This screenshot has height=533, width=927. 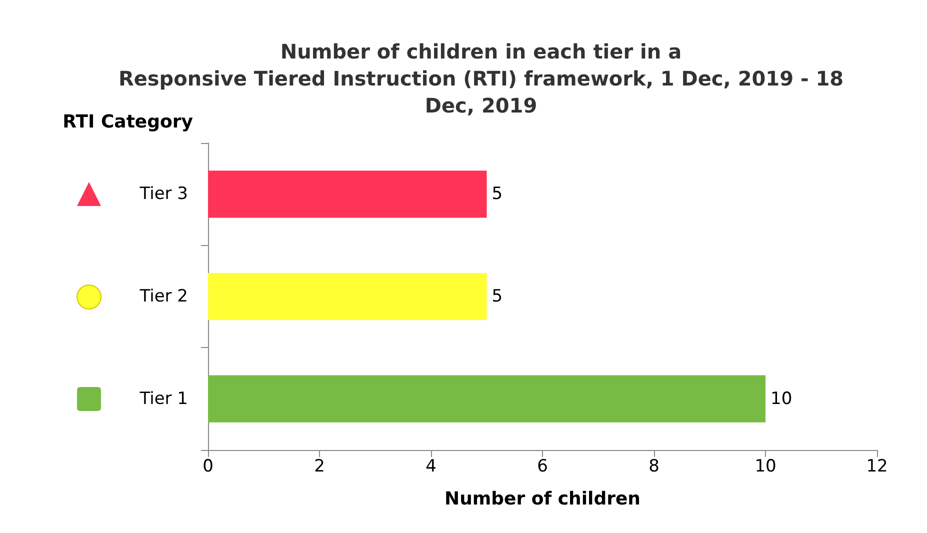 I want to click on y-axis-title: RTI Category, so click(x=128, y=122).